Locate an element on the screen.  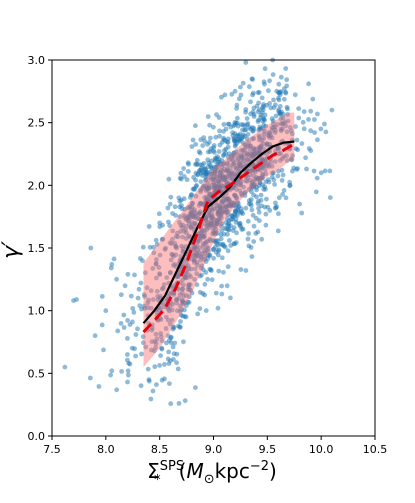
model-dashed-line is located at coordinates (219, 238).